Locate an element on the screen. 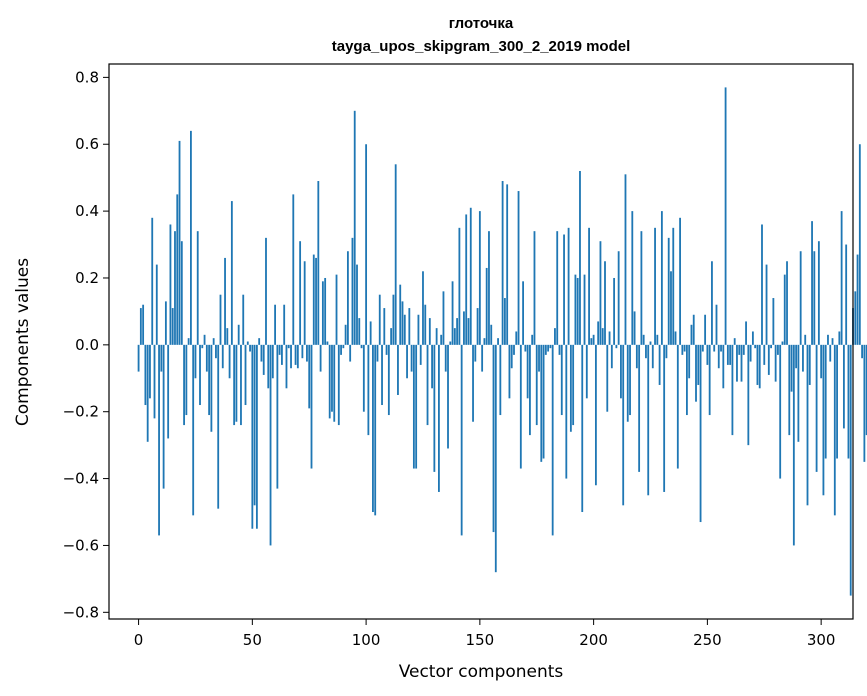 This screenshot has height=696, width=867. y-tick-label: −0.6 is located at coordinates (81, 545).